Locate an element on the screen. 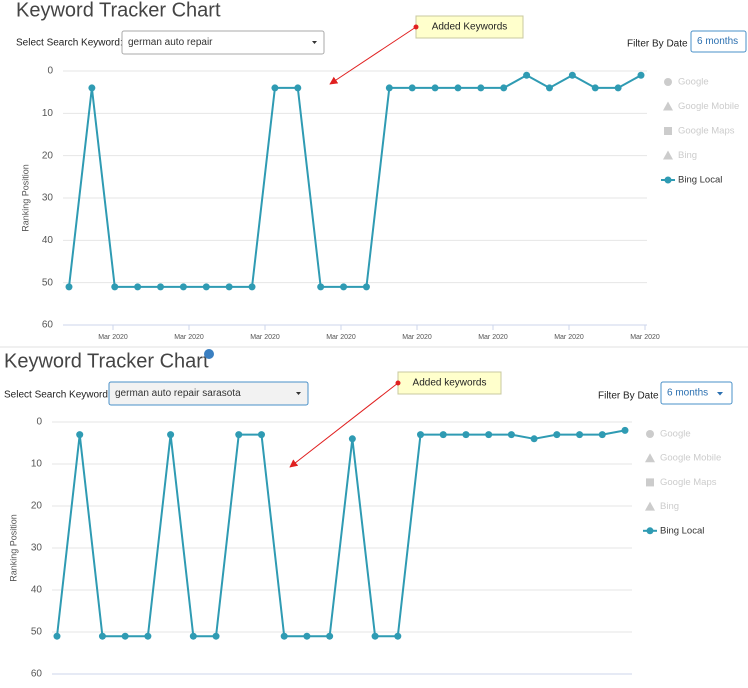 This screenshot has height=688, width=748. keyword-value: german auto repair sarasota is located at coordinates (178, 393).